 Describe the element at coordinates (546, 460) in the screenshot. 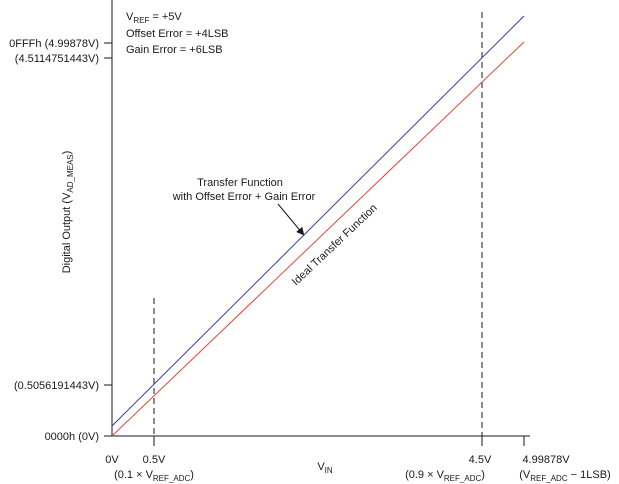

I see `x-label-max: 4.99878V` at that location.